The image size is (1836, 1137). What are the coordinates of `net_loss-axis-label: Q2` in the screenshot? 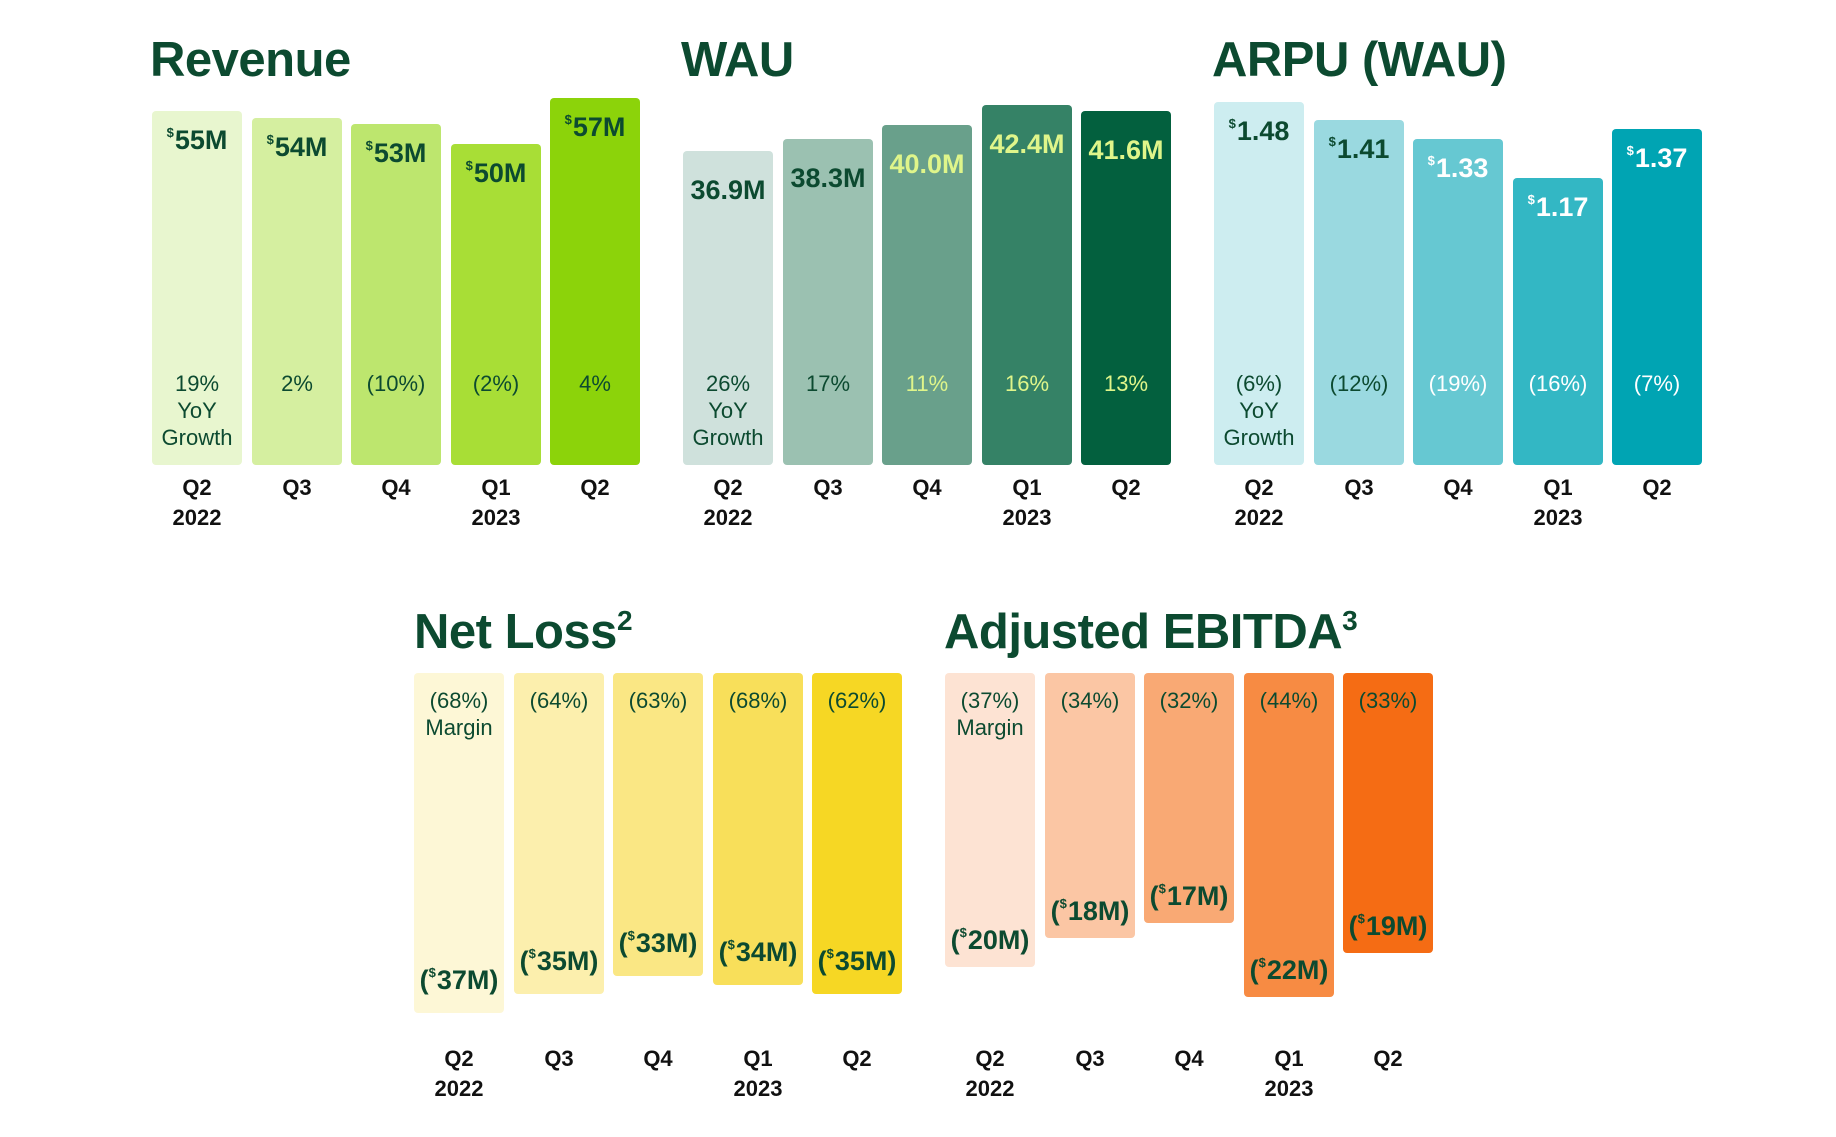 It's located at (857, 1059).